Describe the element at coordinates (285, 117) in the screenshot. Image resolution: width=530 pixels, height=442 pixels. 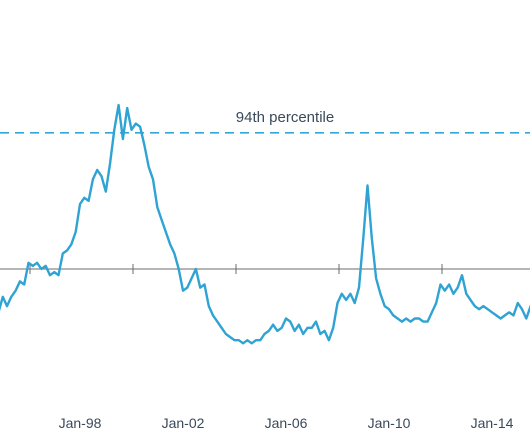
I see `annotation-94th-percentile: 94th percentile` at that location.